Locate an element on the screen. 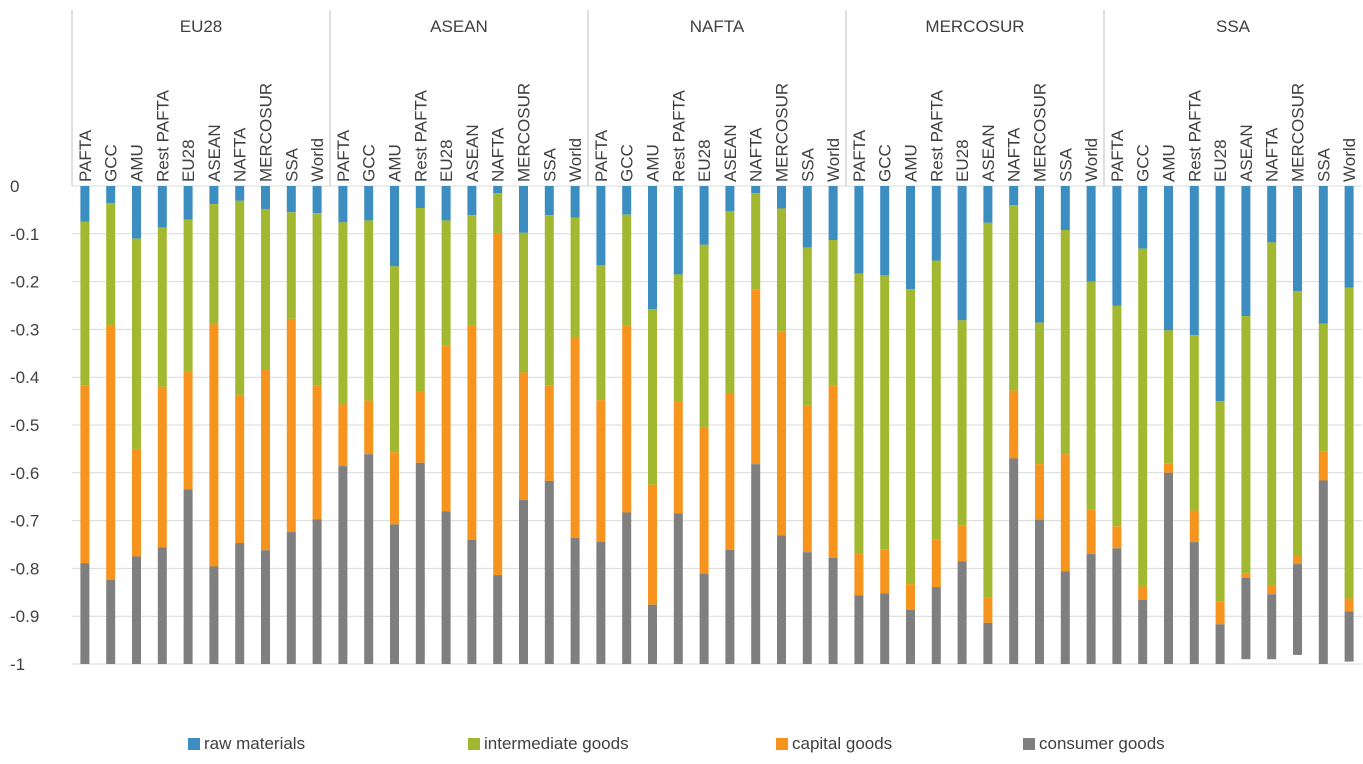 The image size is (1363, 764). bar-consumer-goods-asean-nafta is located at coordinates (498, 619).